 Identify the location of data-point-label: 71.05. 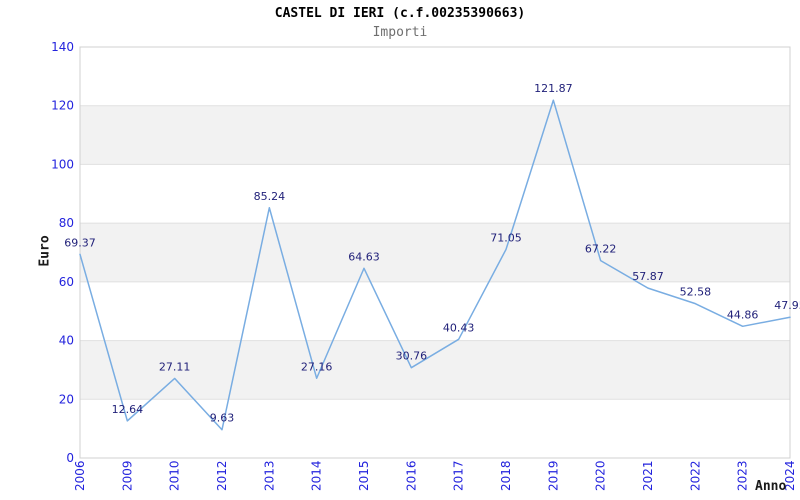
(506, 237).